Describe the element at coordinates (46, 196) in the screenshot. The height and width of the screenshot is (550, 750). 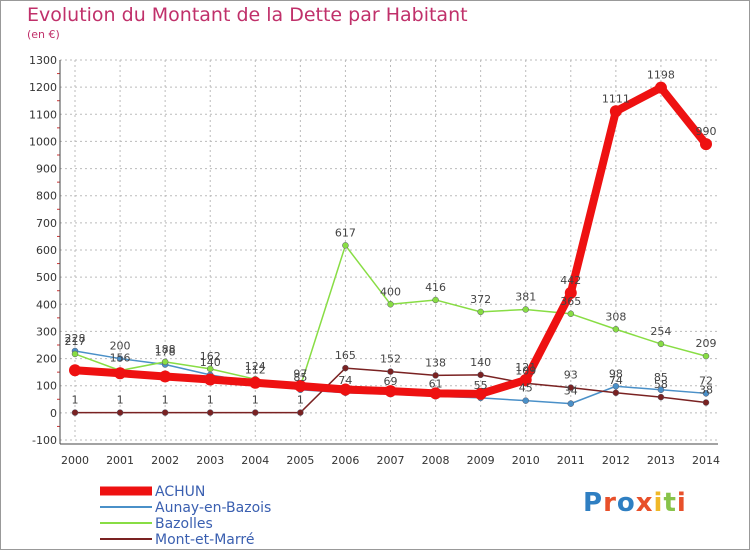
I see `y-tick-label: 800` at that location.